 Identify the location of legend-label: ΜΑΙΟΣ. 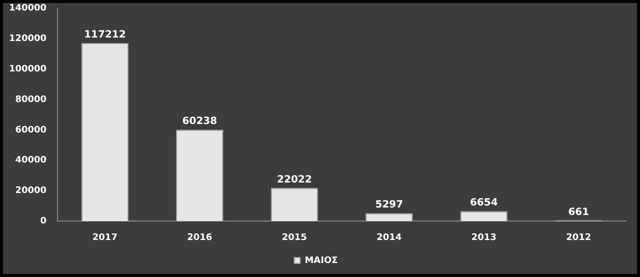
(321, 261).